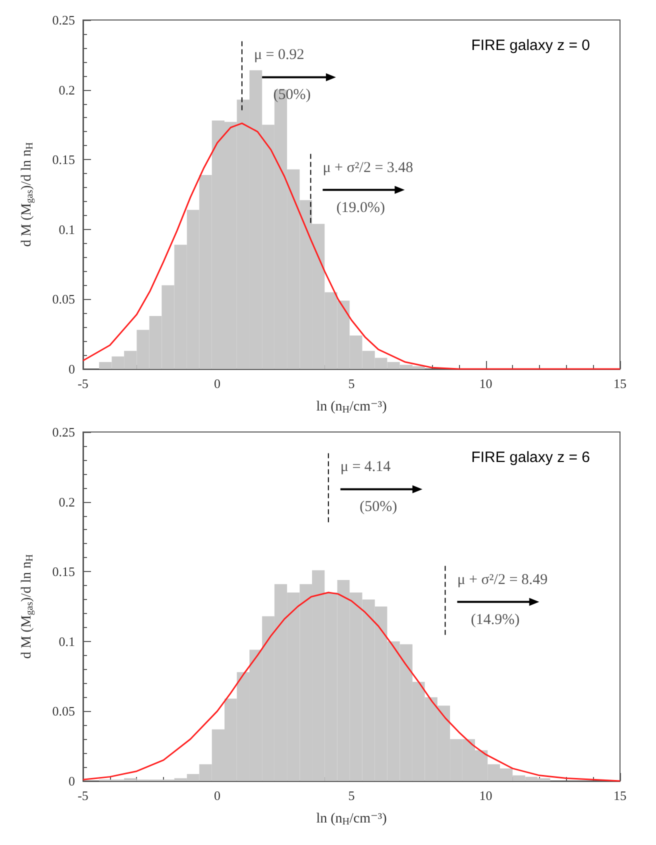 The height and width of the screenshot is (845, 656). What do you see at coordinates (279, 55) in the screenshot?
I see `ref-line-label: μ = 0.92` at bounding box center [279, 55].